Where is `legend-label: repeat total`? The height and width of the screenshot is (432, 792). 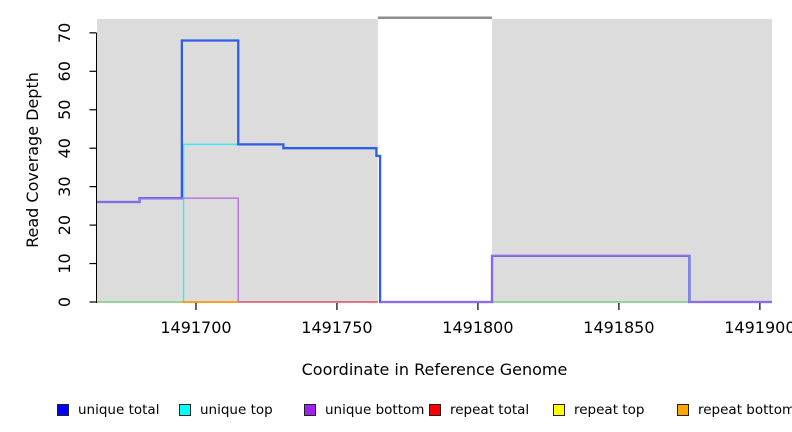 legend-label: repeat total is located at coordinates (490, 410).